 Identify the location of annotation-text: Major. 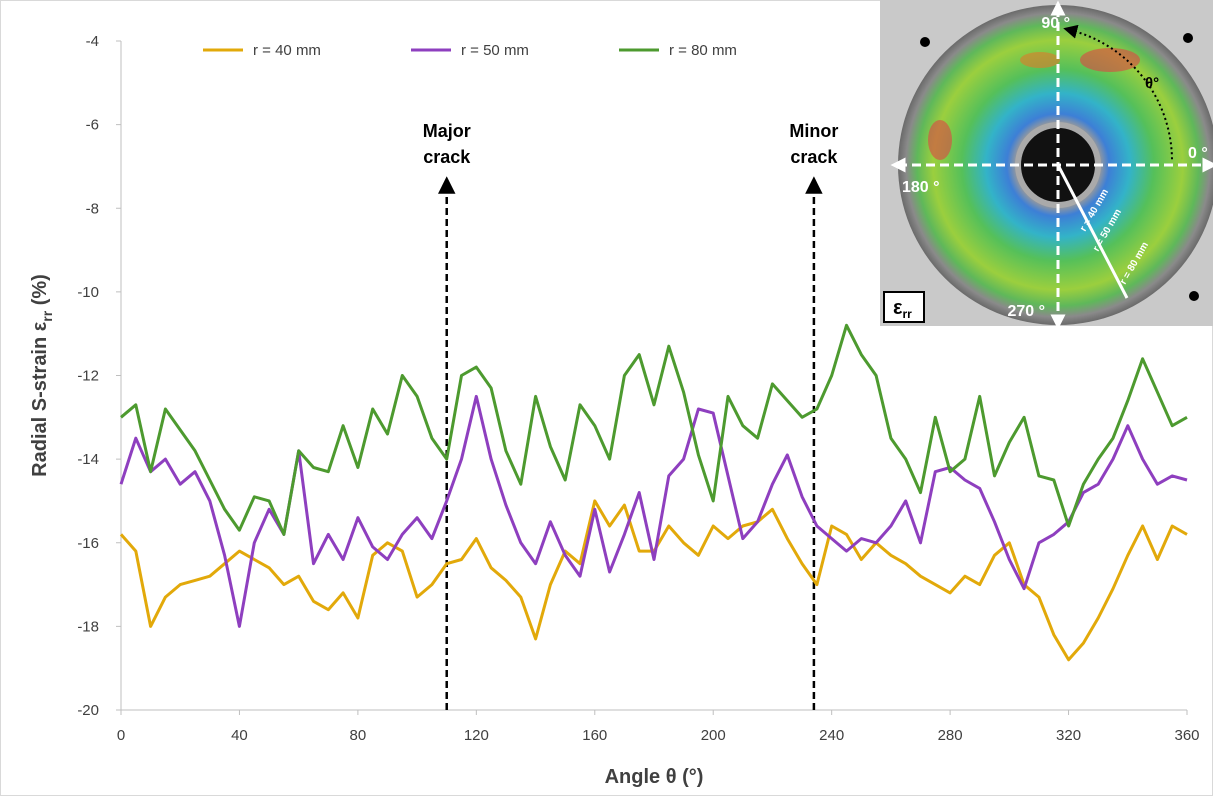
(447, 131).